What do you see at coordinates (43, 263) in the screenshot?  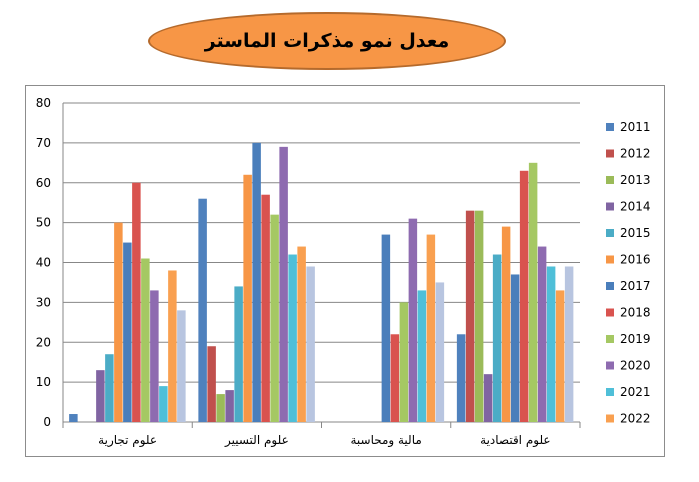 I see `y-tick-label: 40` at bounding box center [43, 263].